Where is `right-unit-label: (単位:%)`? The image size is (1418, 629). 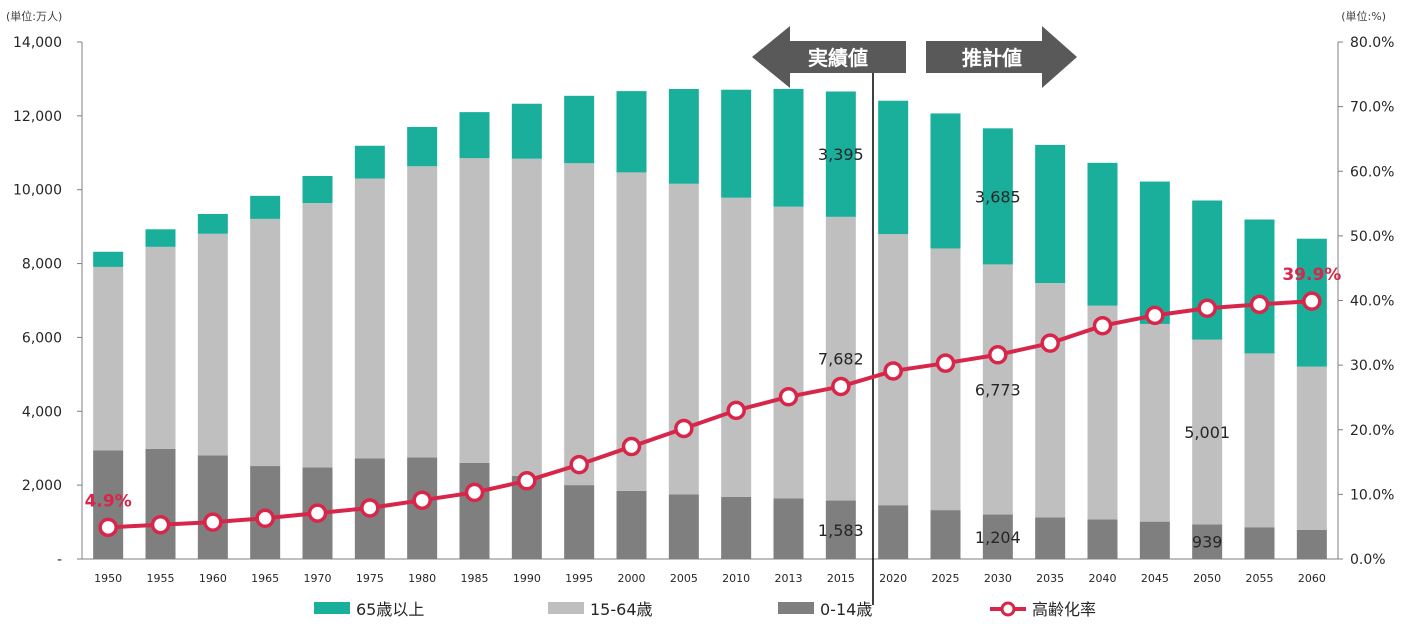 right-unit-label: (単位:%) is located at coordinates (1363, 16).